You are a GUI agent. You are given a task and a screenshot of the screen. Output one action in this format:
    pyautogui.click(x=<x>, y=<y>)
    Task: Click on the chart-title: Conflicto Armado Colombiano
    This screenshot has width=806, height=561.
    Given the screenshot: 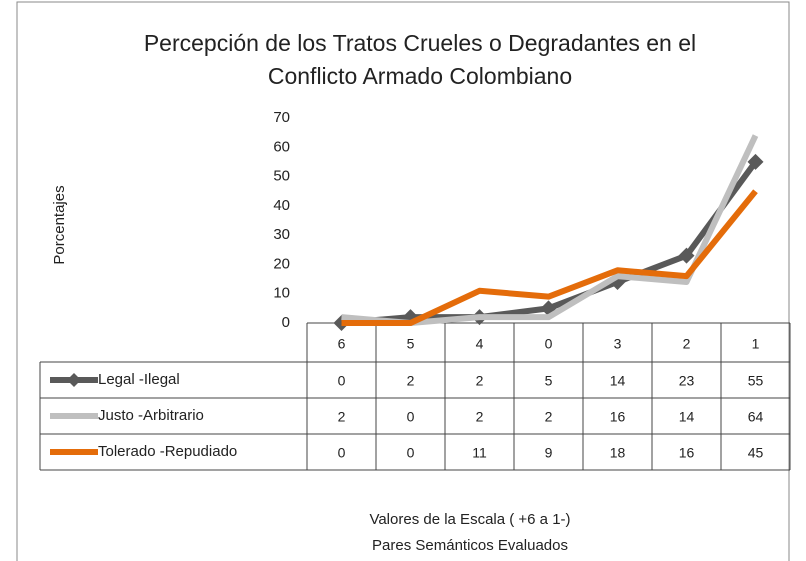 What is the action you would take?
    pyautogui.click(x=420, y=76)
    